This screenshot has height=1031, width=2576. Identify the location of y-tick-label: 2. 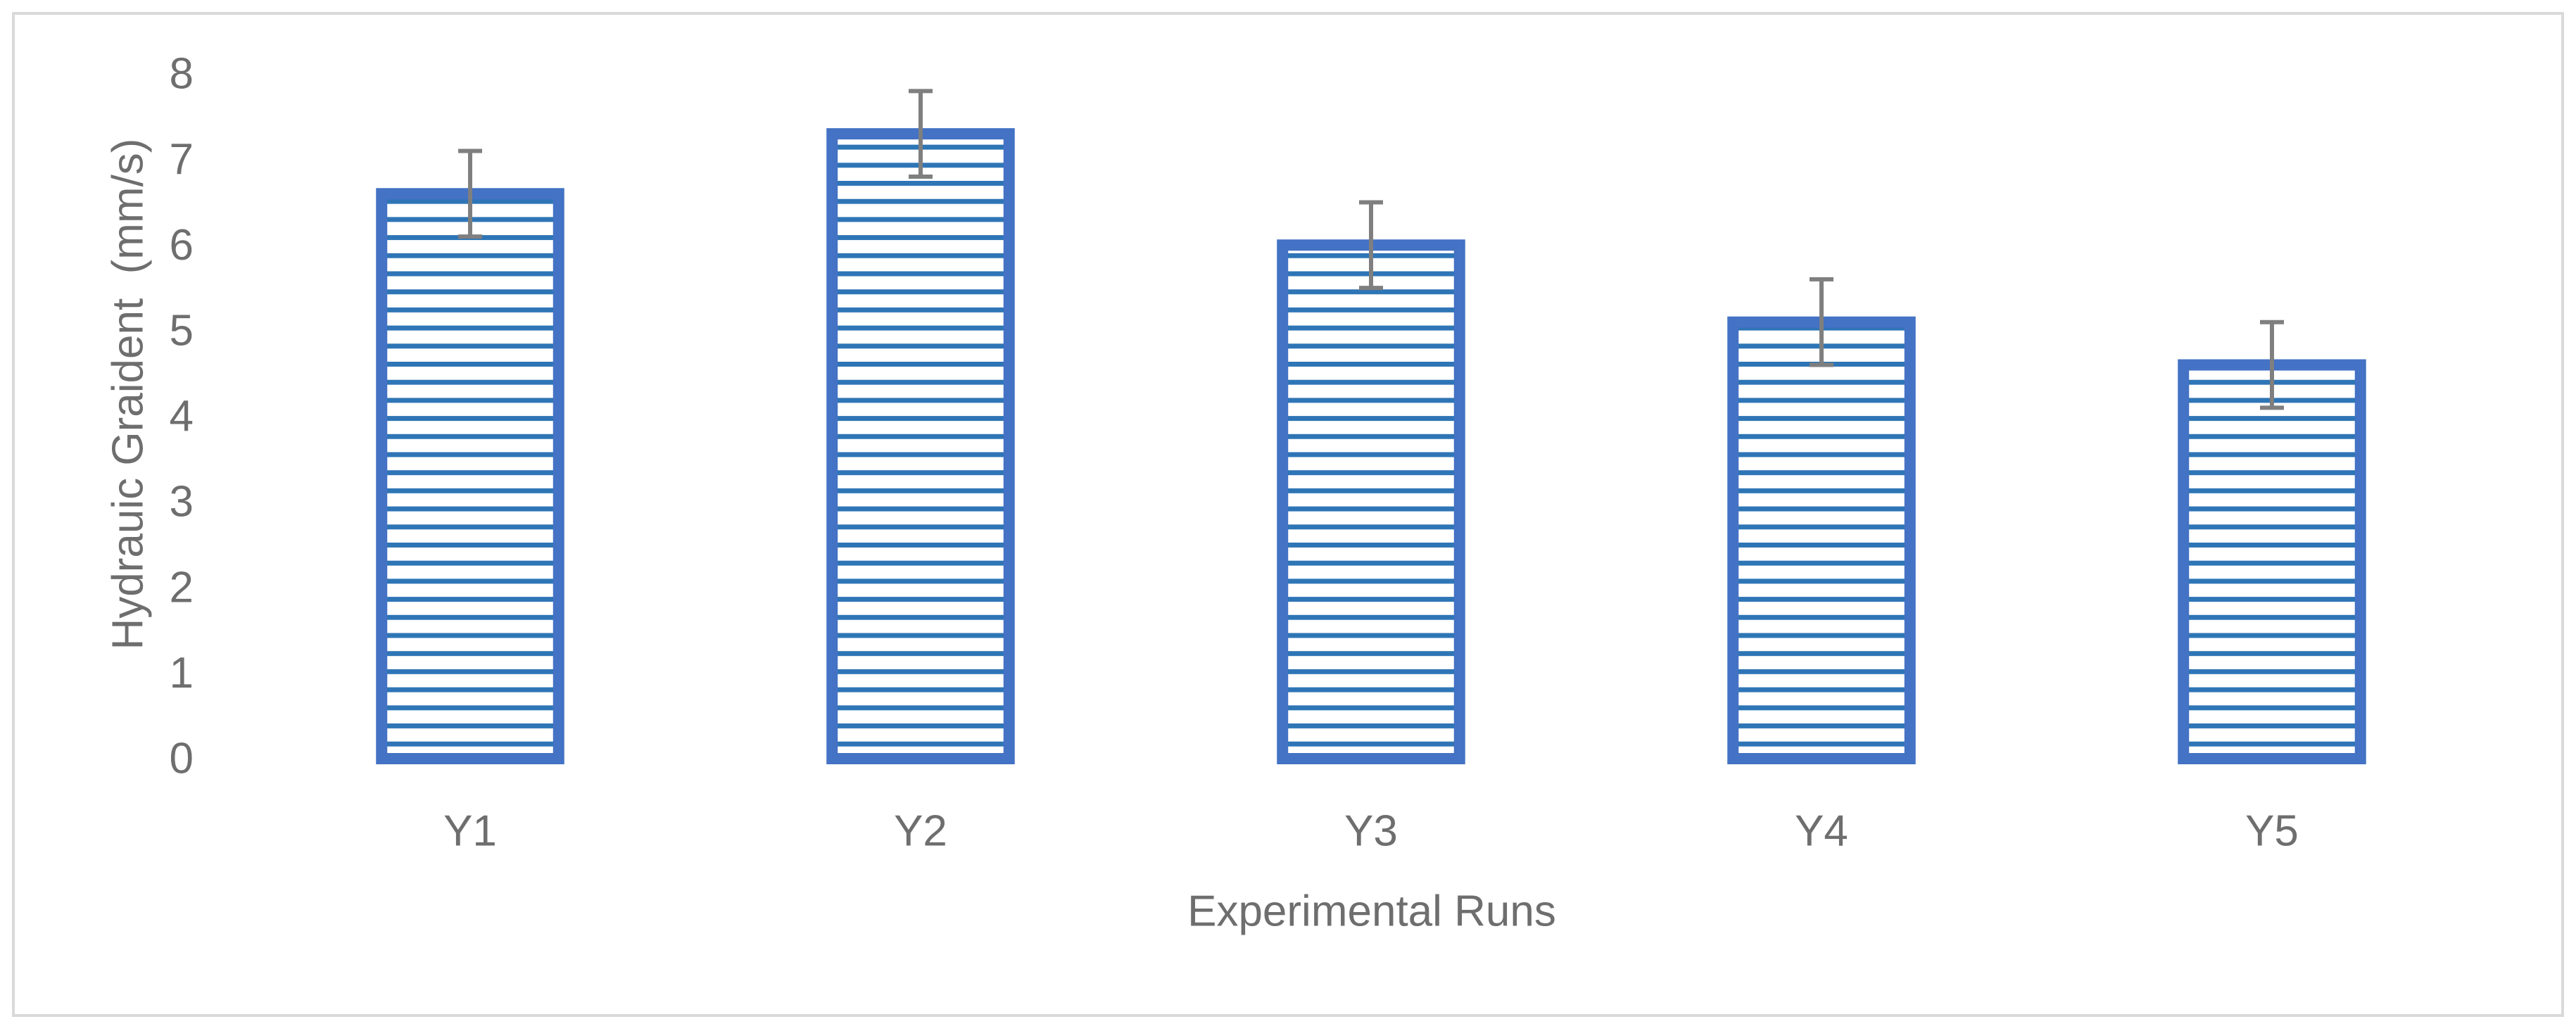
(182, 587).